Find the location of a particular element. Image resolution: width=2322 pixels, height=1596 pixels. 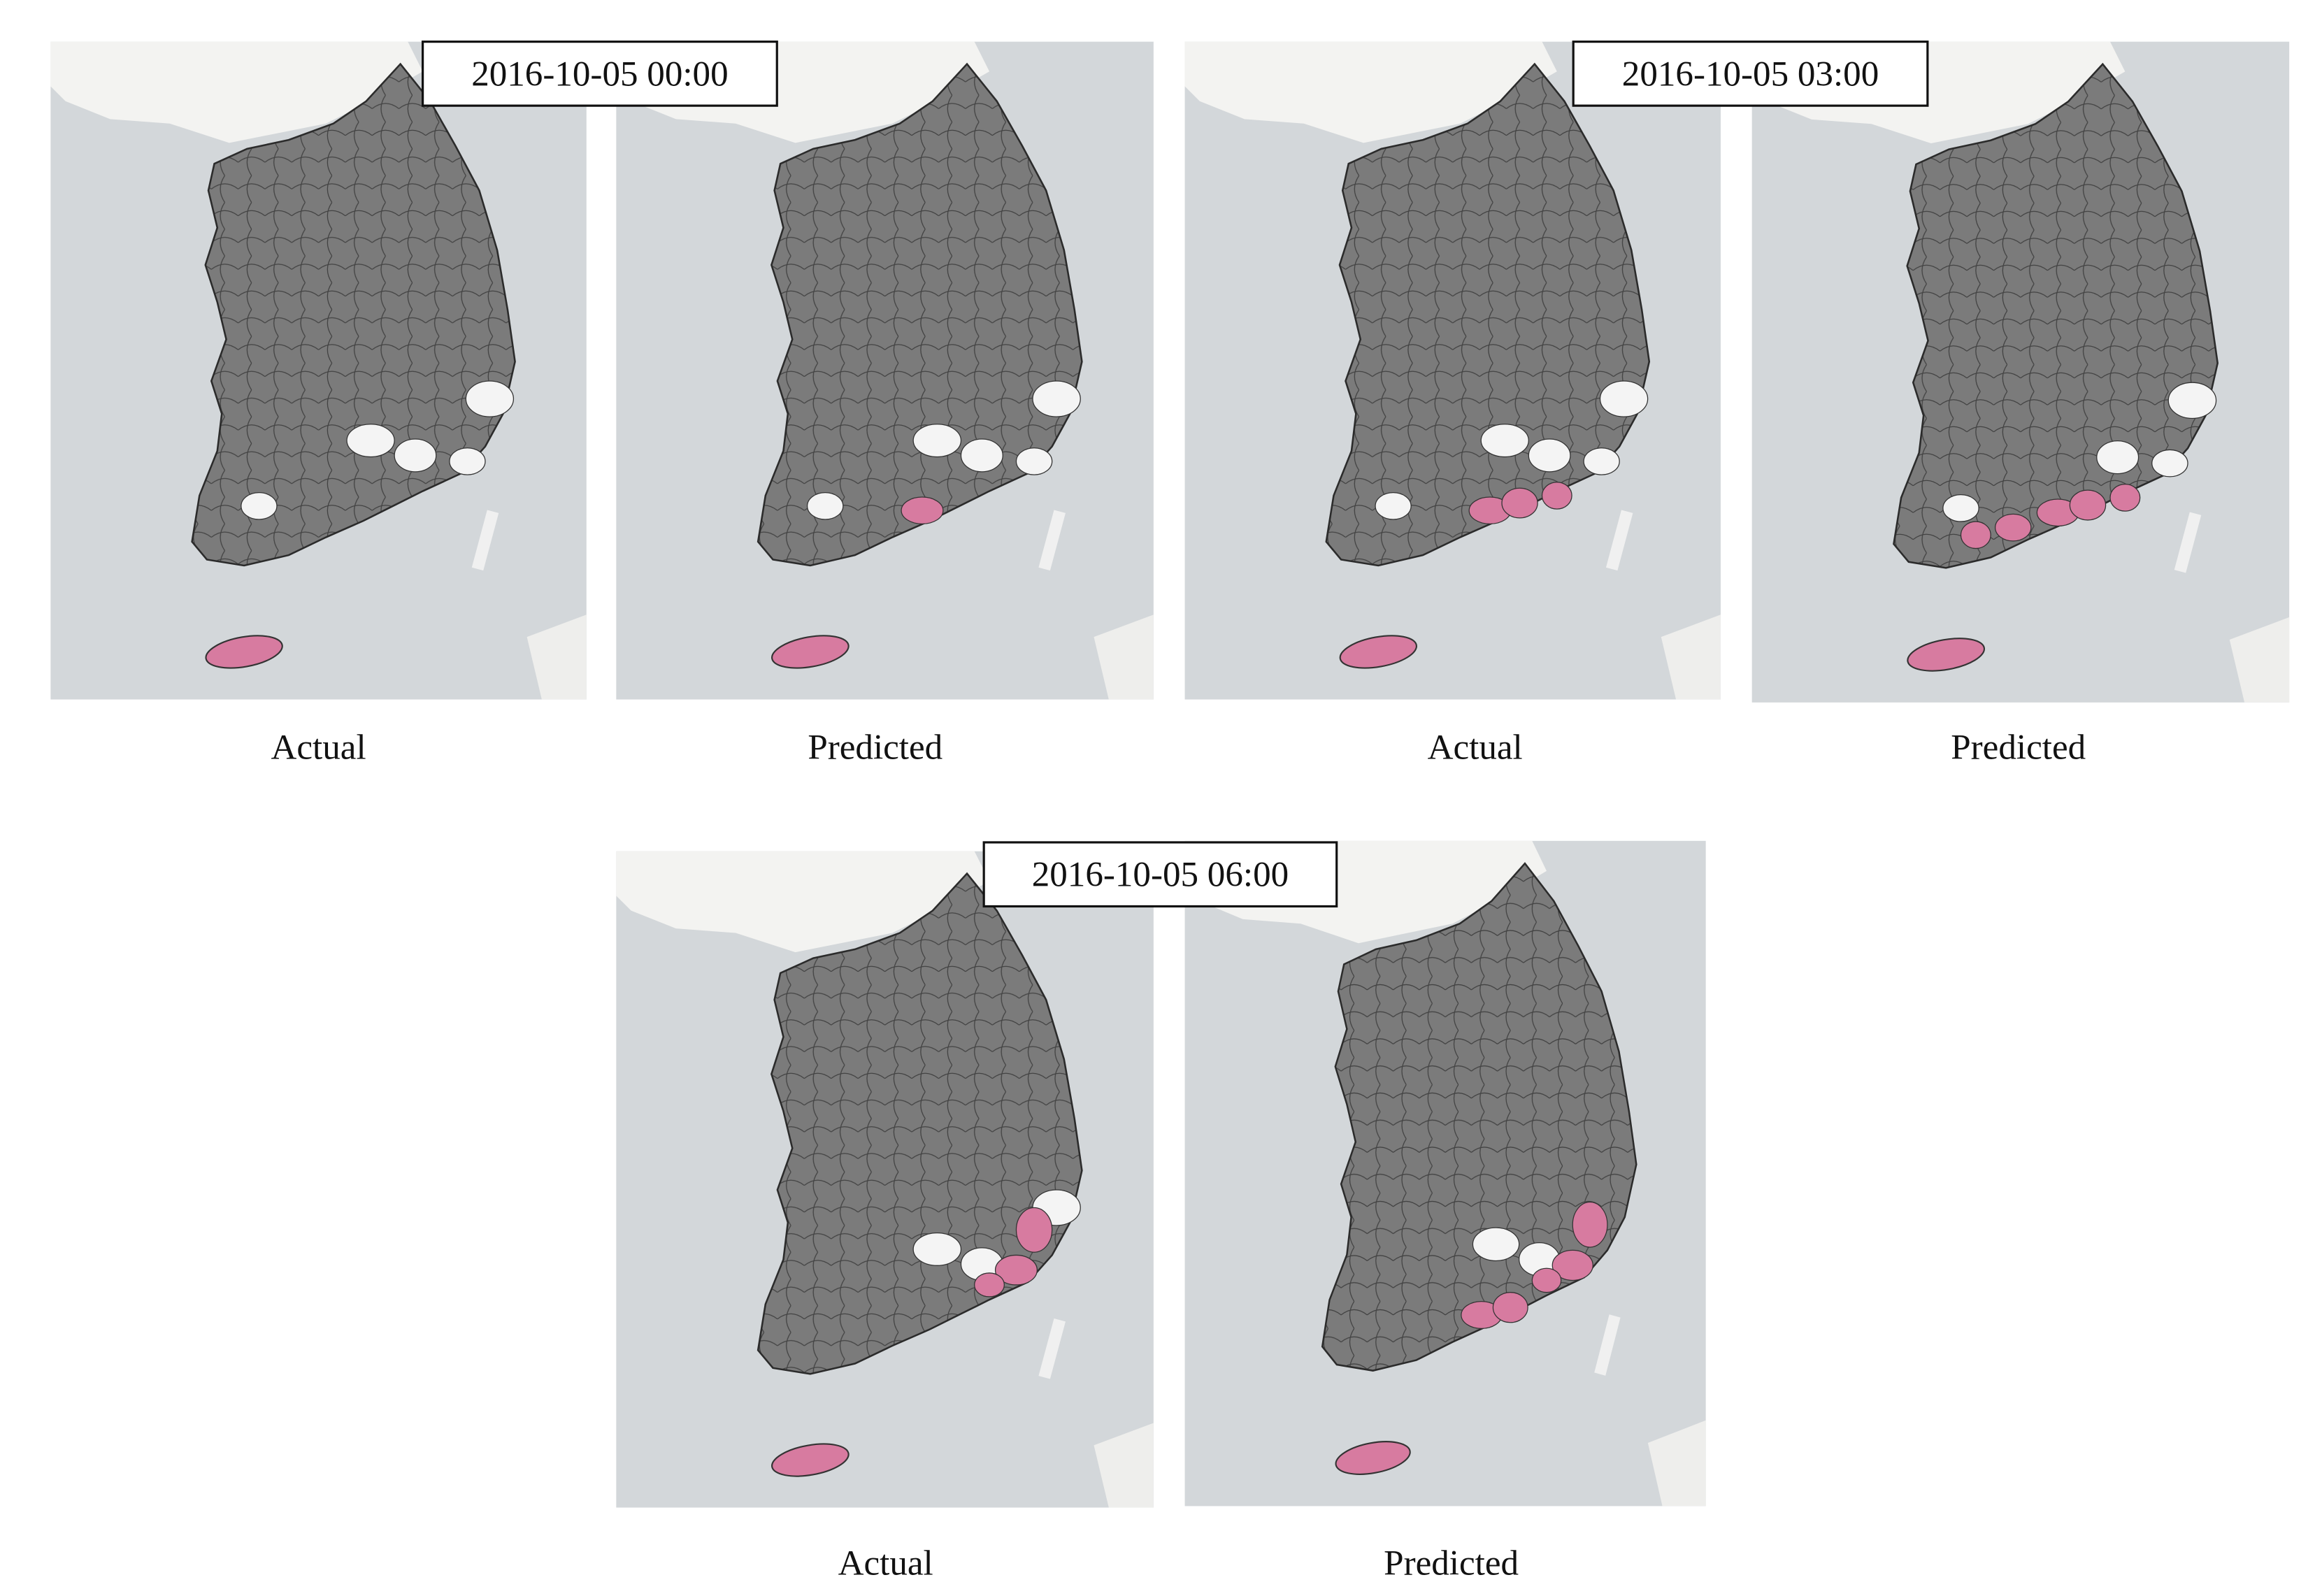

timestamp: 2016-10-05 06:00 is located at coordinates (1161, 875).